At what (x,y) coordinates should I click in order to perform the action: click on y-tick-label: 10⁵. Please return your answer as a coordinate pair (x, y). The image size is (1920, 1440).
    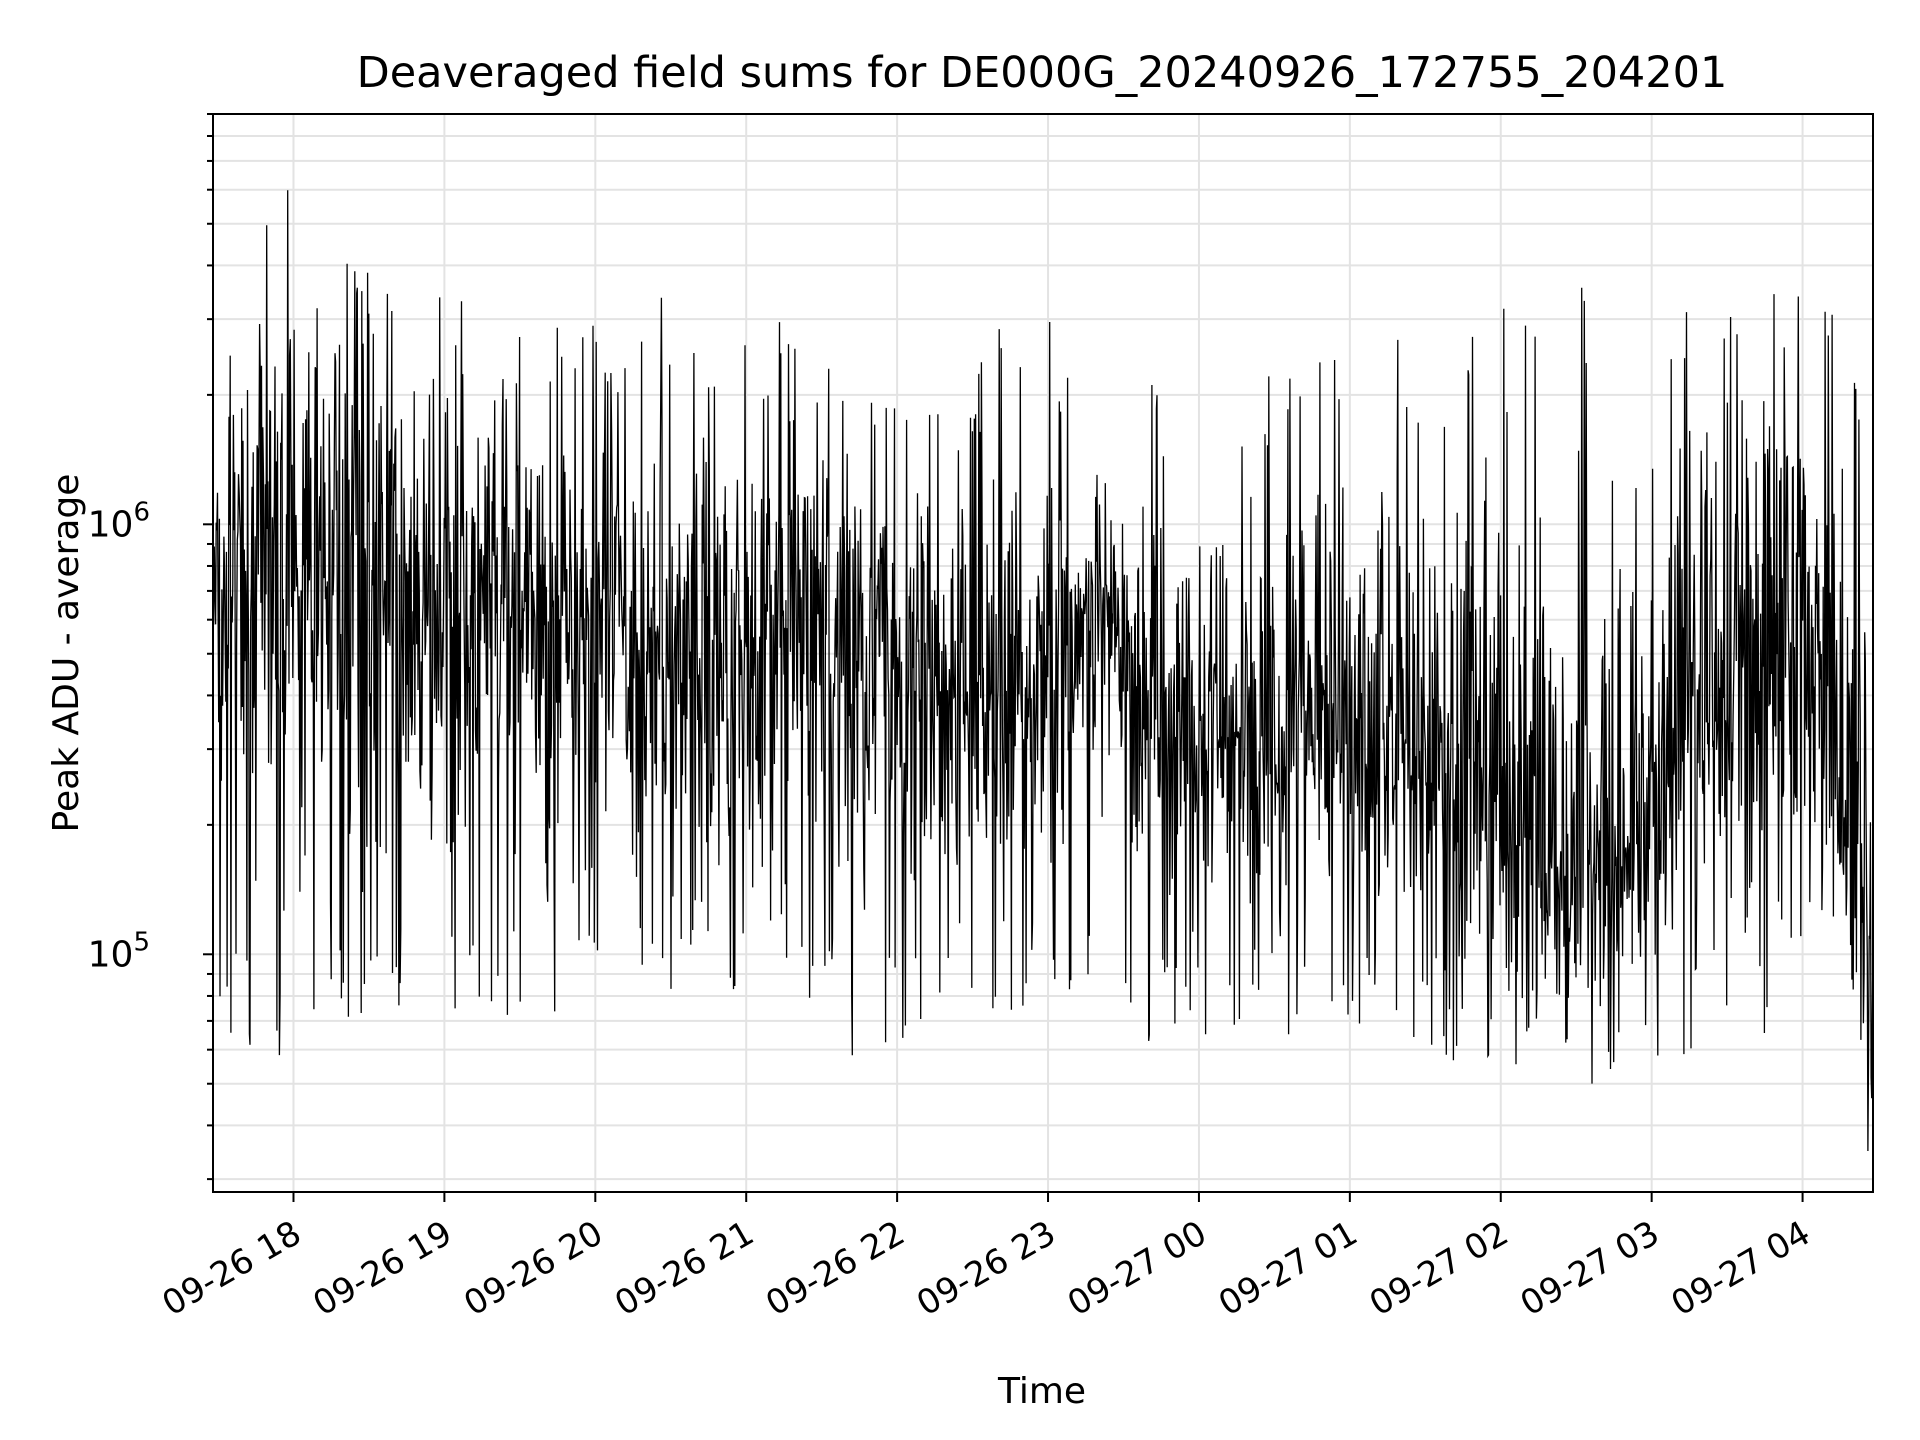
    Looking at the image, I should click on (119, 951).